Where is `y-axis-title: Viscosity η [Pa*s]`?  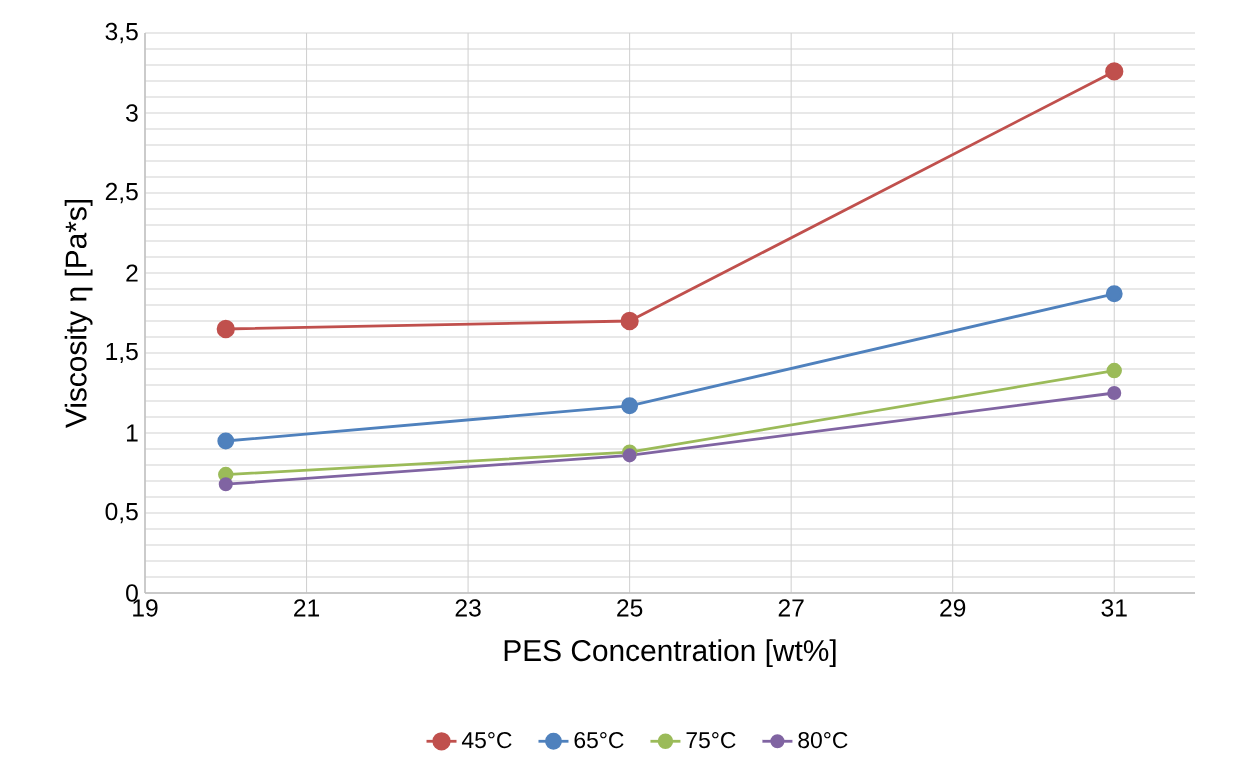 y-axis-title: Viscosity η [Pa*s] is located at coordinates (78, 314).